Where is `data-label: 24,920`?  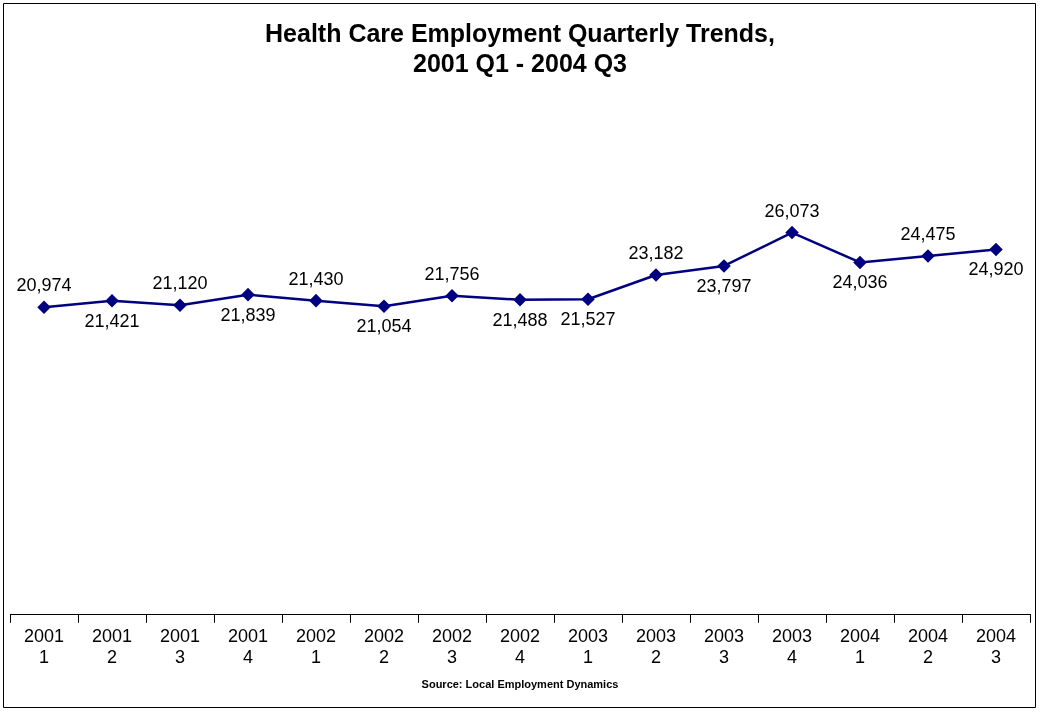 data-label: 24,920 is located at coordinates (996, 269).